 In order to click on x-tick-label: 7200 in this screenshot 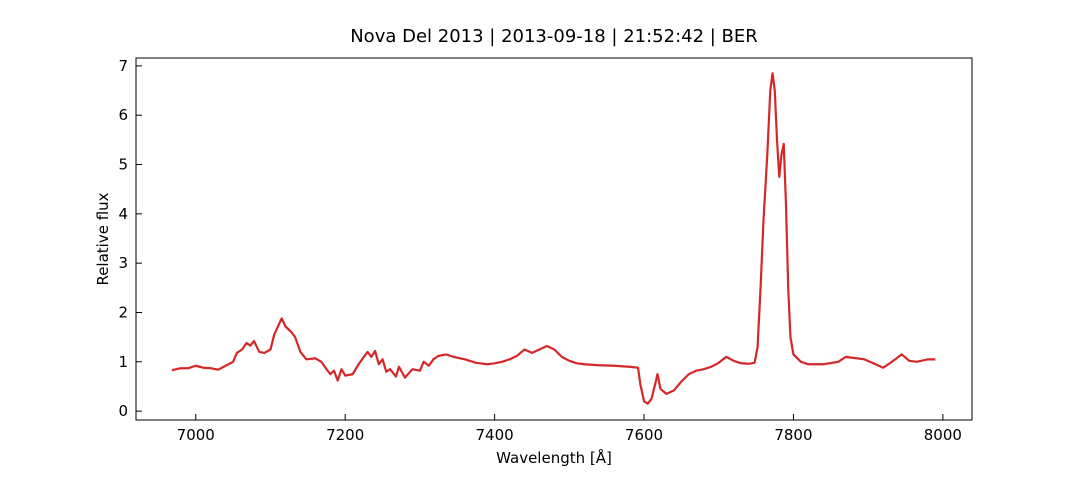, I will do `click(345, 435)`.